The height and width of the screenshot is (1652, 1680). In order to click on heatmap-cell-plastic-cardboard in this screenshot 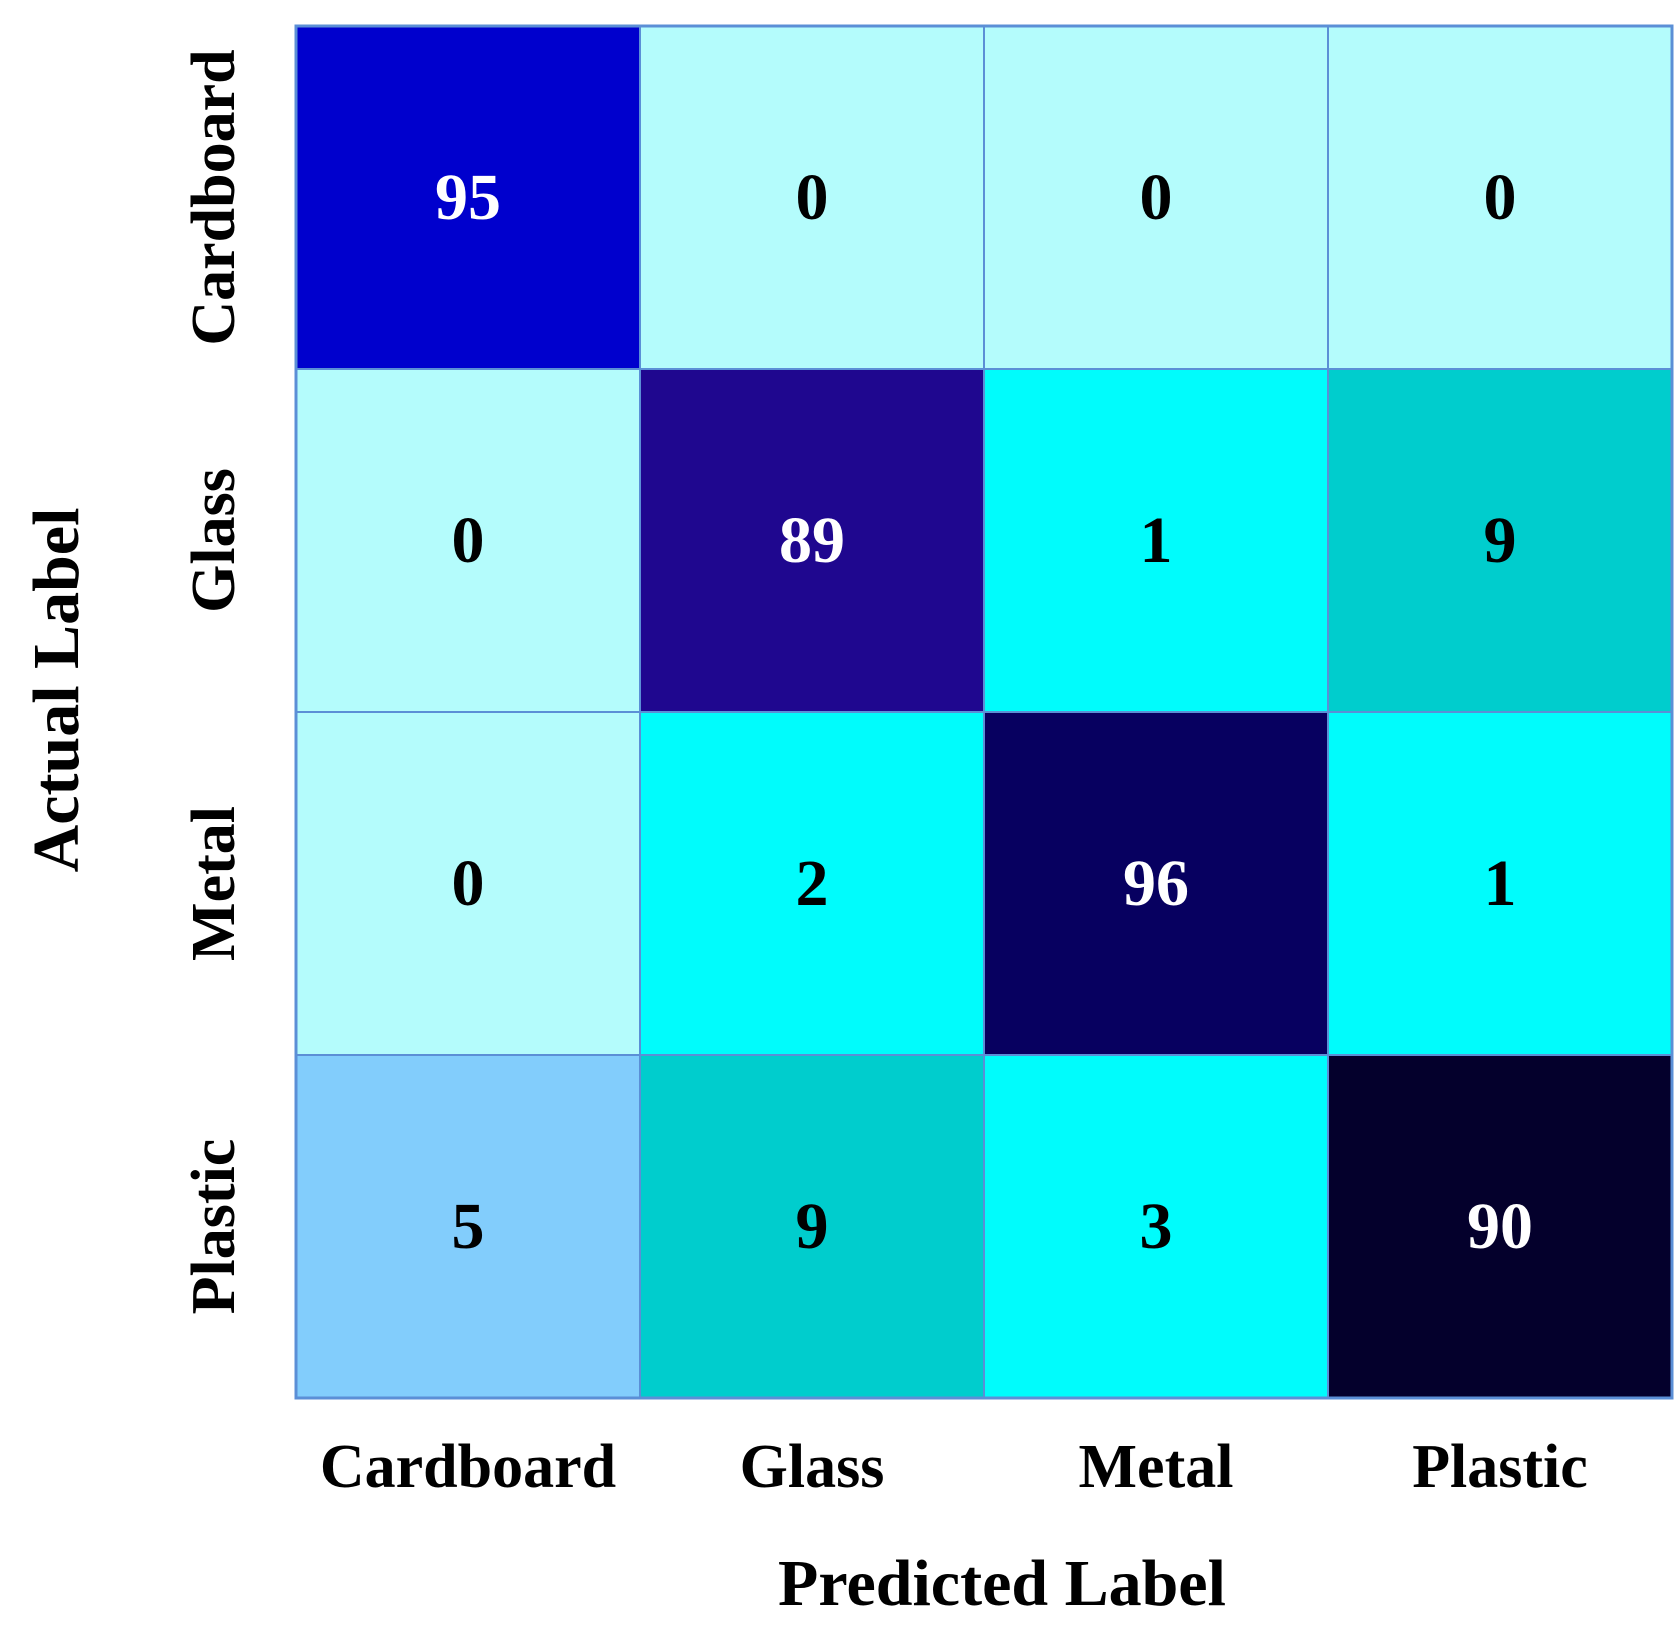, I will do `click(468, 1226)`.